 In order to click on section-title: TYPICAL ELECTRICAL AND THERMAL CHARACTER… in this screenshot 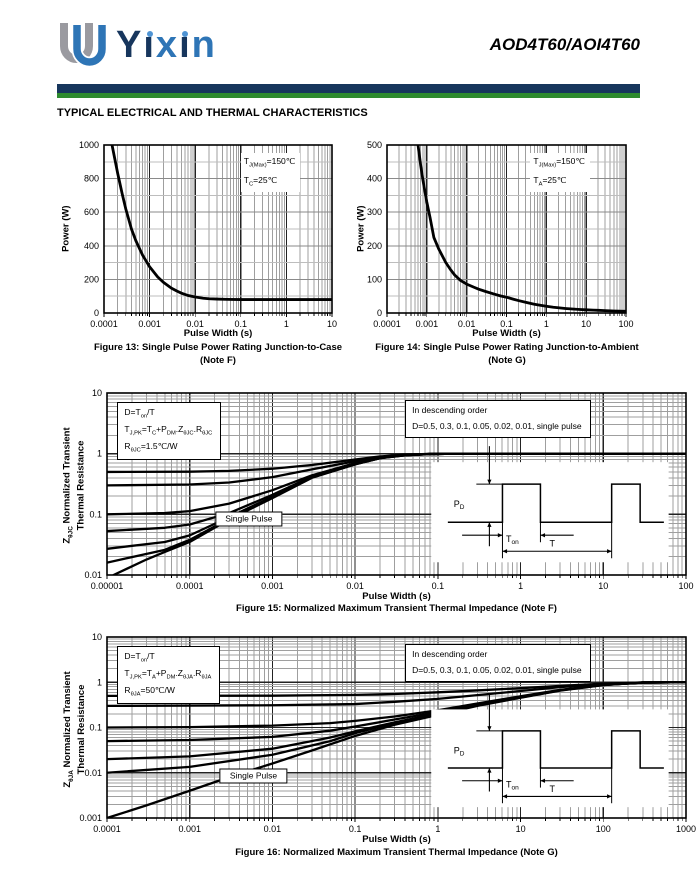, I will do `click(212, 113)`.